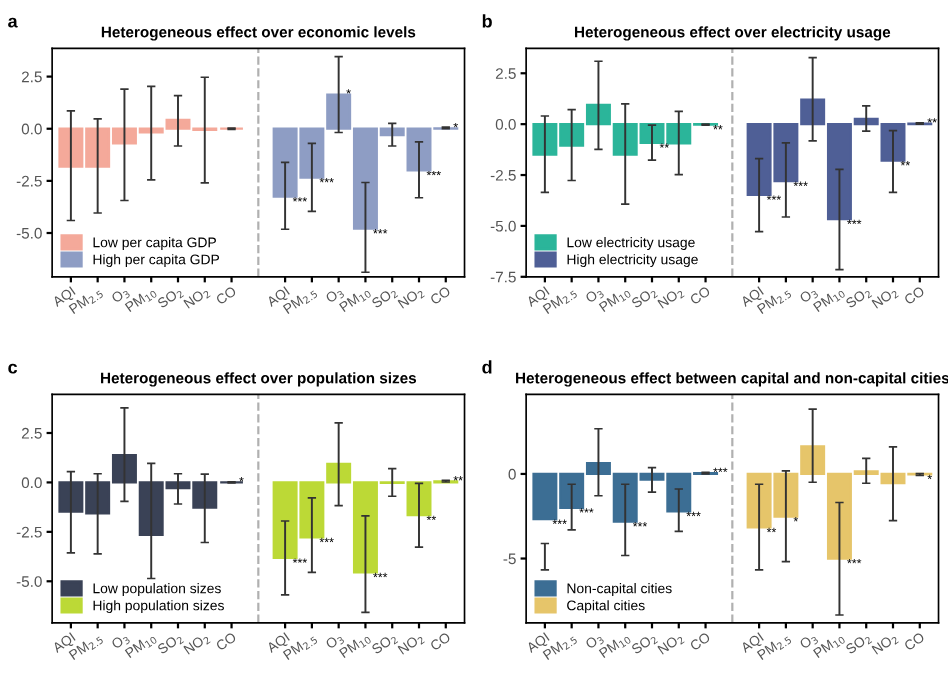 Image resolution: width=948 pixels, height=692 pixels. I want to click on text: d, so click(487, 367).